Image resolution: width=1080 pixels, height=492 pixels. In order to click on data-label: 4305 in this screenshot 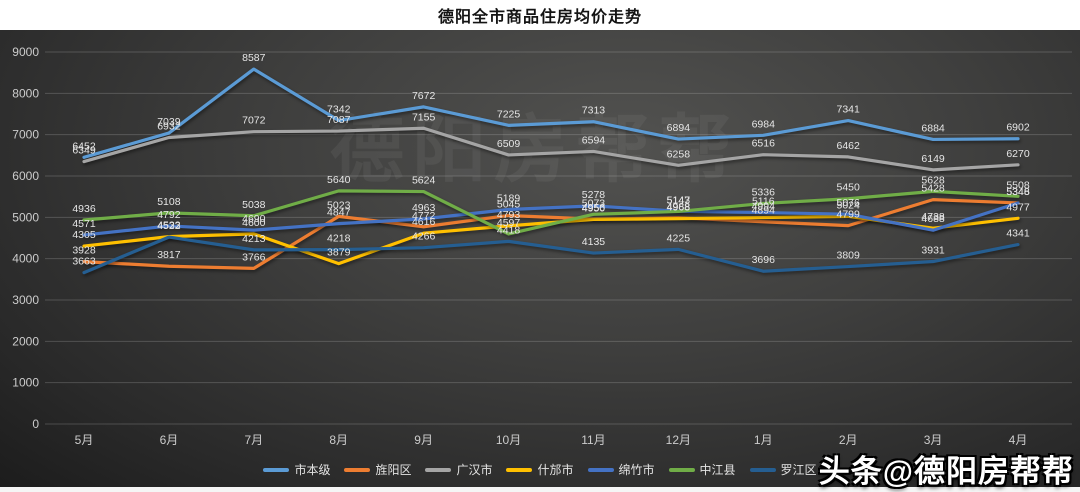, I will do `click(84, 235)`.